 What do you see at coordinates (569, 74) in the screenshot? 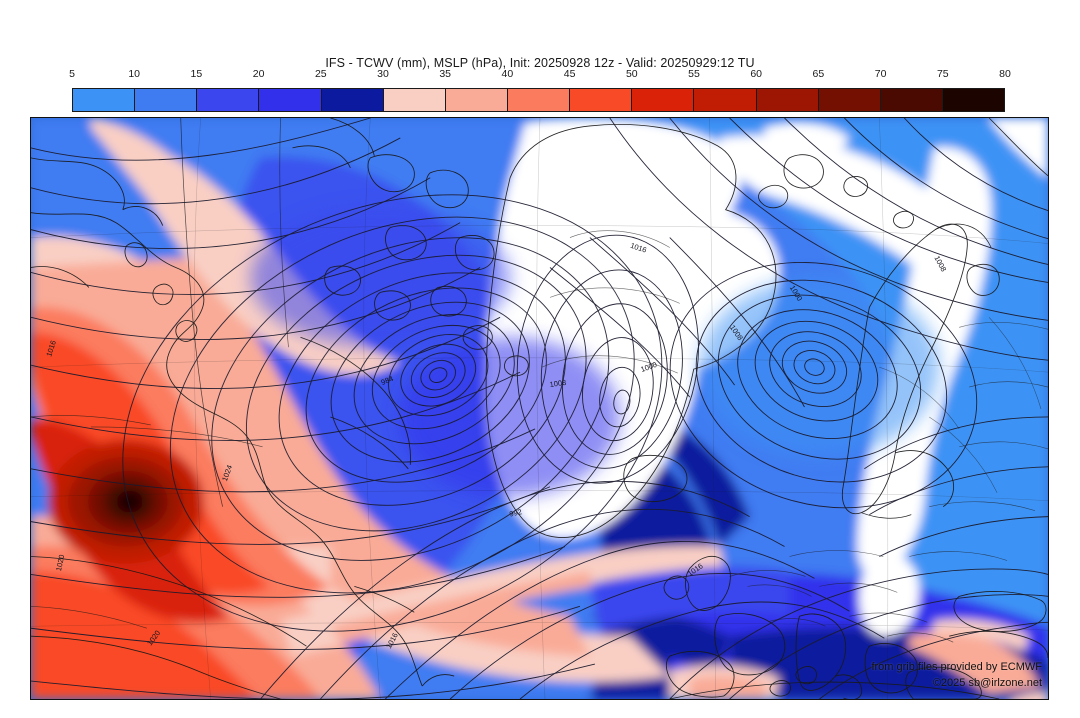
I see `colorbar-tick-45: 45` at bounding box center [569, 74].